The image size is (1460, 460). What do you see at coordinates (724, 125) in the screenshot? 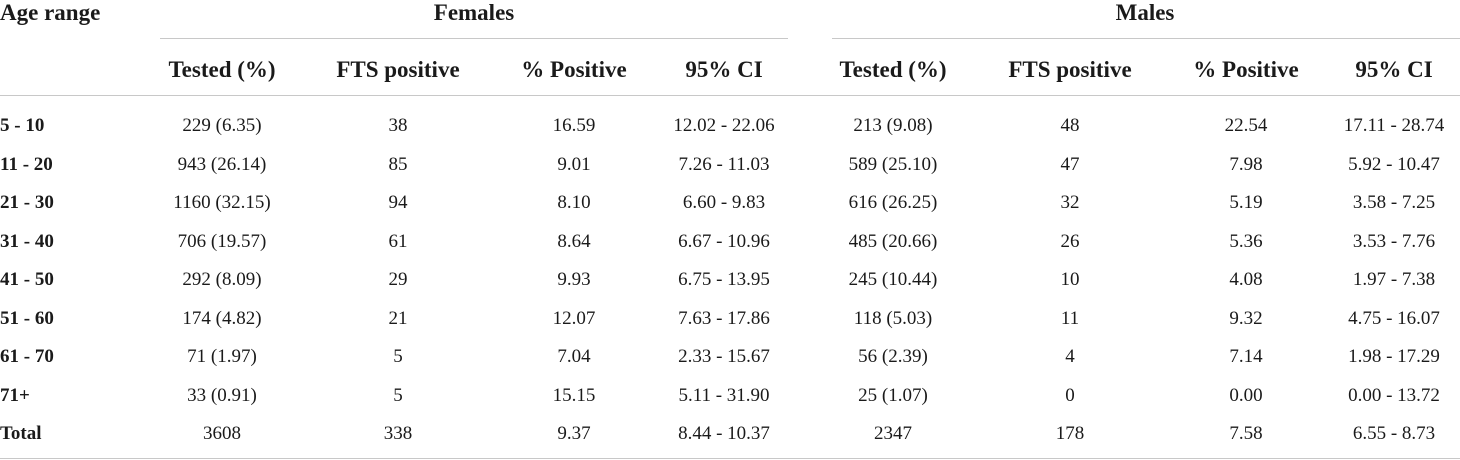
I see `female-ci-95-cell: 12.02 - 22.06` at bounding box center [724, 125].